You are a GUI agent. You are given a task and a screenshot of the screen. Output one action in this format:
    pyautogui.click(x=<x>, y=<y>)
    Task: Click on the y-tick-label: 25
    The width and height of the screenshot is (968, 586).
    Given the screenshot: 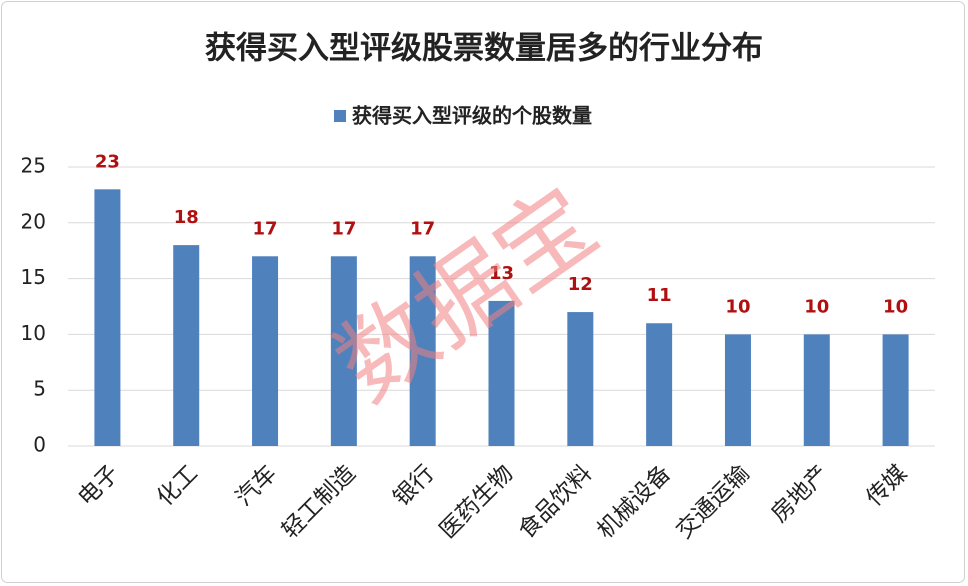 What is the action you would take?
    pyautogui.click(x=33, y=166)
    